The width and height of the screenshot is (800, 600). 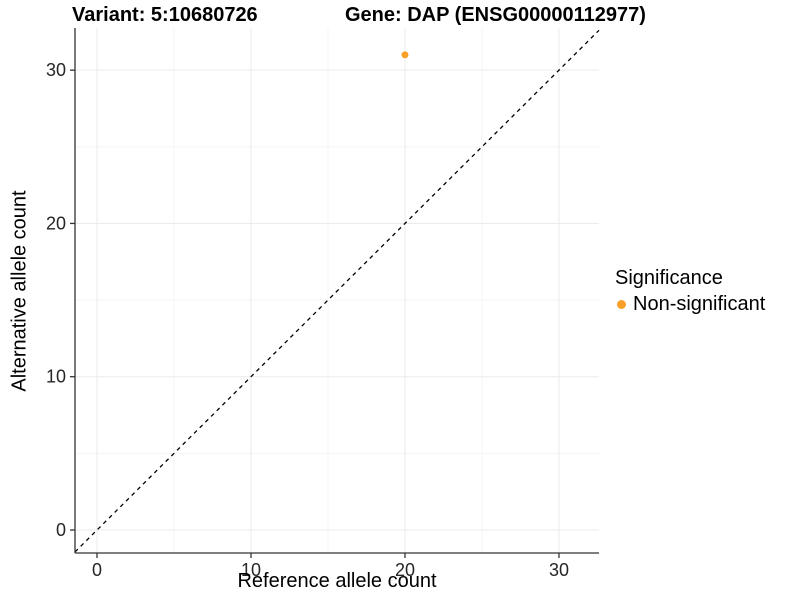 What do you see at coordinates (699, 304) in the screenshot?
I see `legend-entry-label: Non-significant` at bounding box center [699, 304].